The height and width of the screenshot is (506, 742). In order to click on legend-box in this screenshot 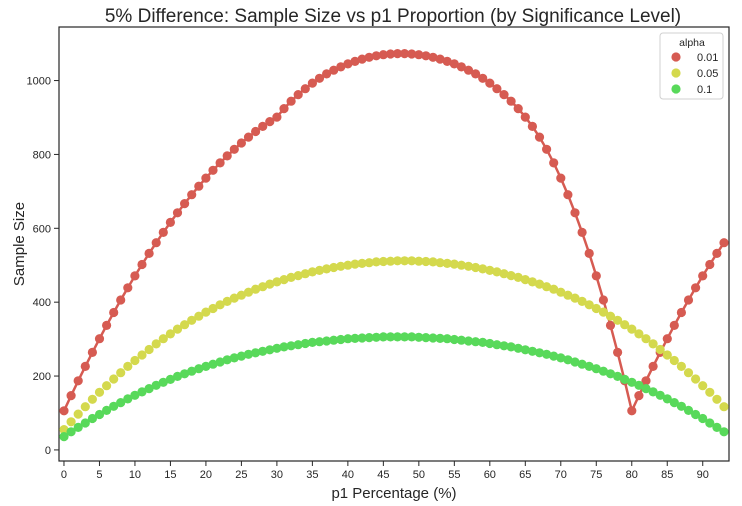, I will do `click(691, 66)`.